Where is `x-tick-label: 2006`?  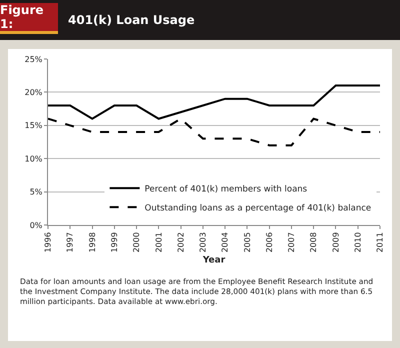
x-tick-label: 2006 is located at coordinates (269, 242).